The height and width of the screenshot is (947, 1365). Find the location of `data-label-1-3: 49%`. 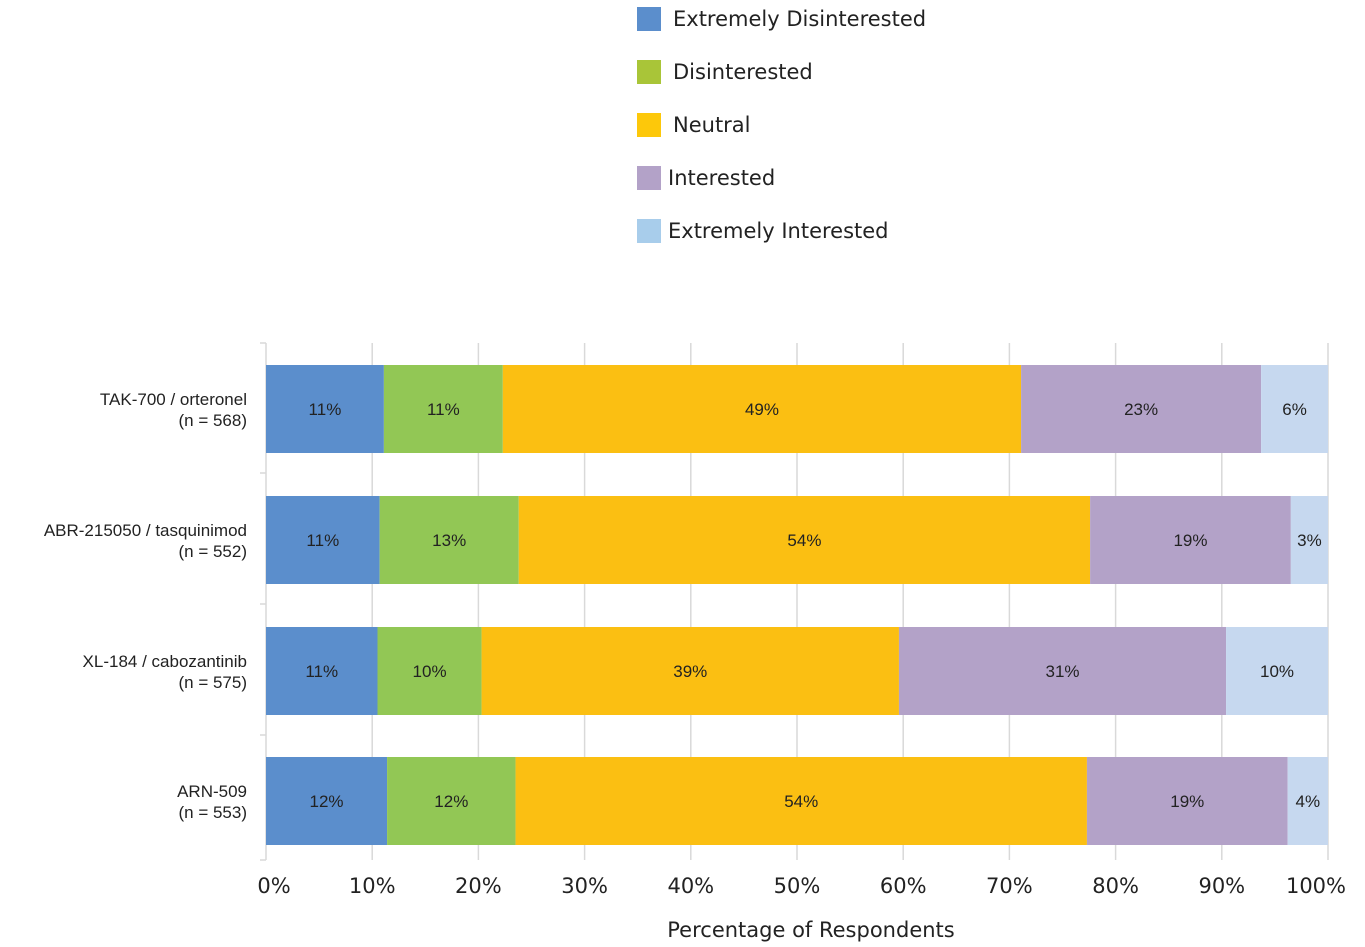

data-label-1-3: 49% is located at coordinates (762, 409).